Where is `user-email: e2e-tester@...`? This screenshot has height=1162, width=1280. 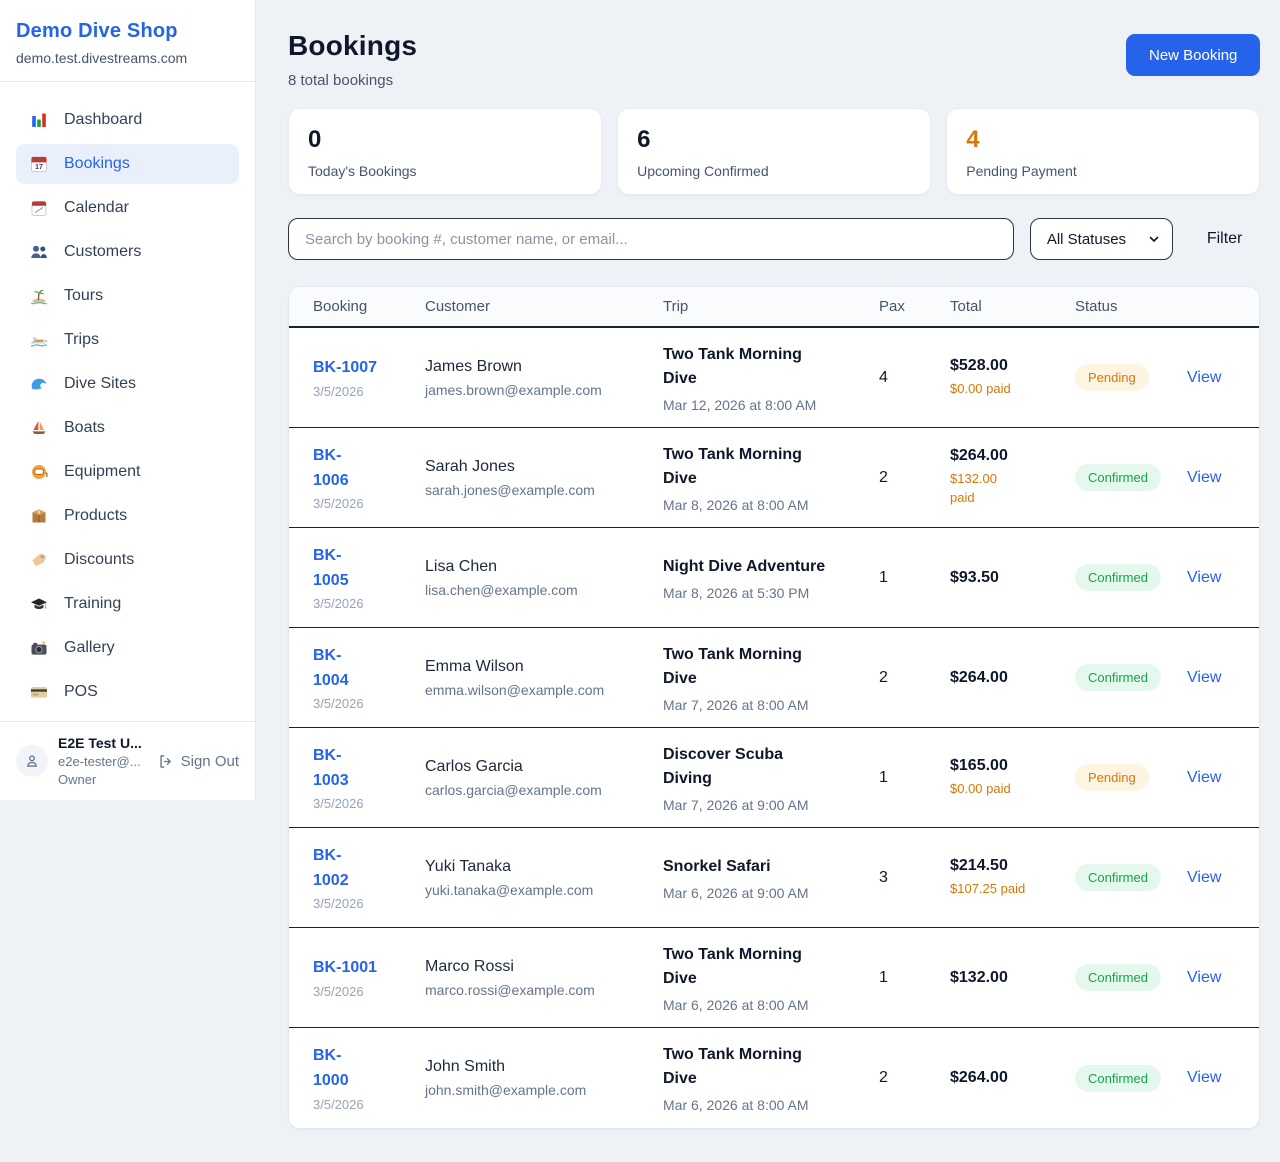
user-email: e2e-tester@... is located at coordinates (99, 761).